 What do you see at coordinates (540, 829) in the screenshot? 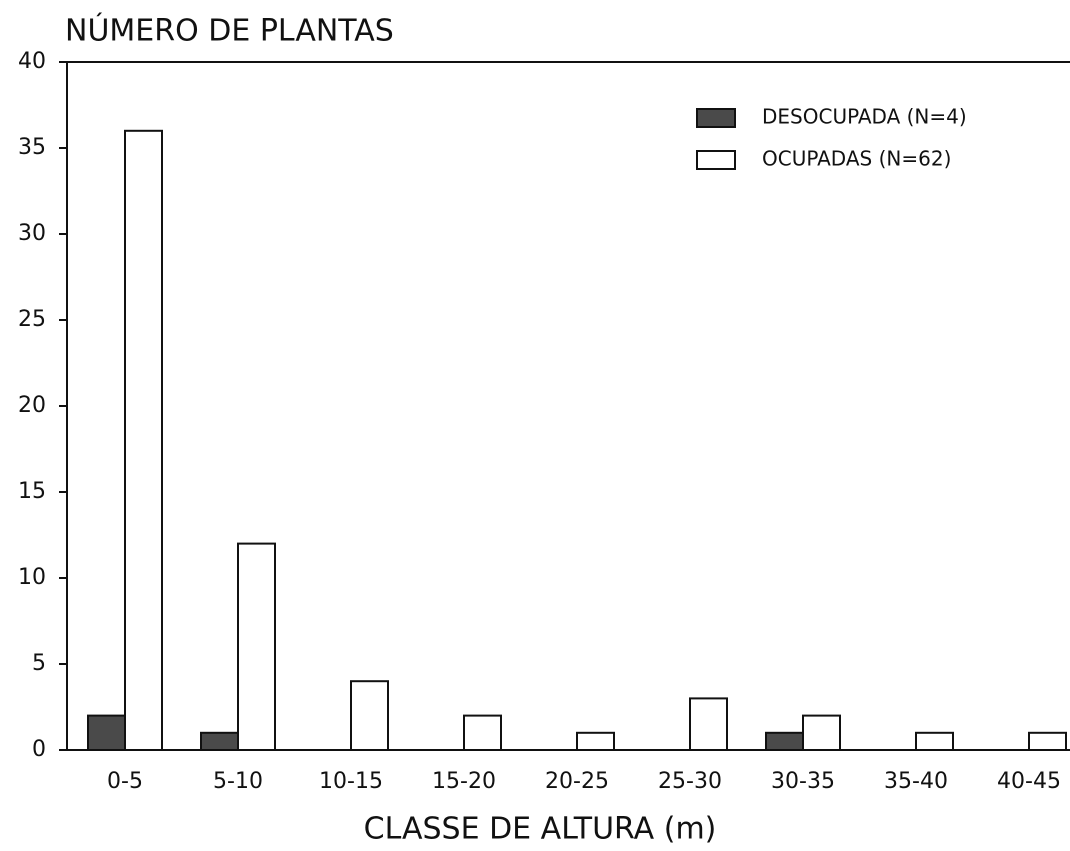
I see `x-axis-label: CLASSE DE ALTURA (m)` at bounding box center [540, 829].